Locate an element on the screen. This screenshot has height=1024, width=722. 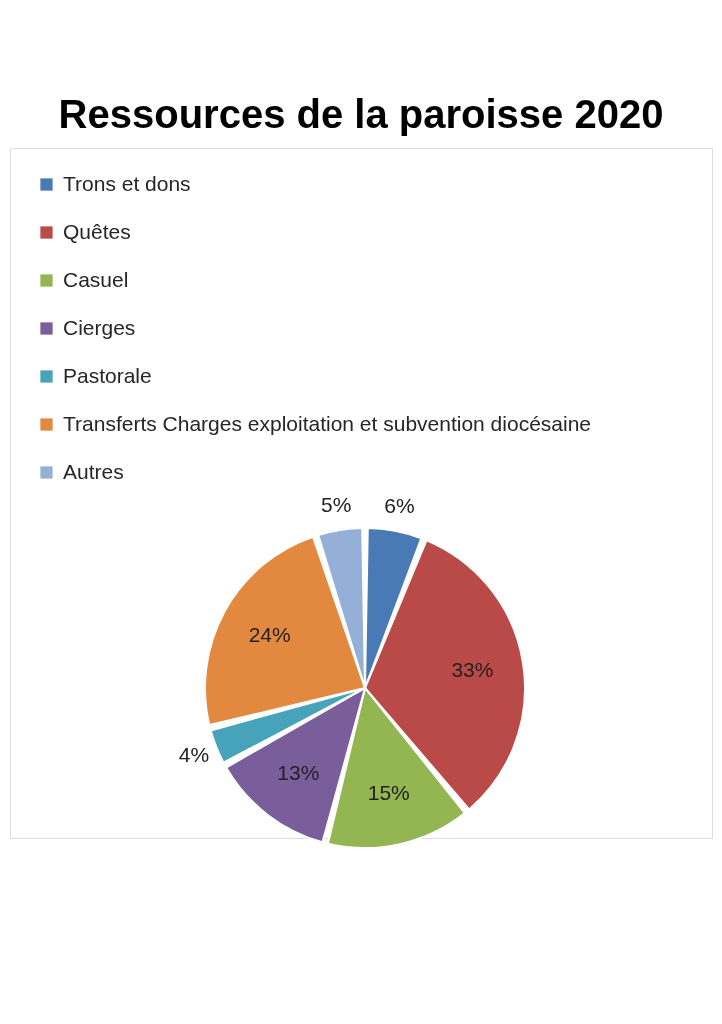
legend-label: Pastorale is located at coordinates (107, 375).